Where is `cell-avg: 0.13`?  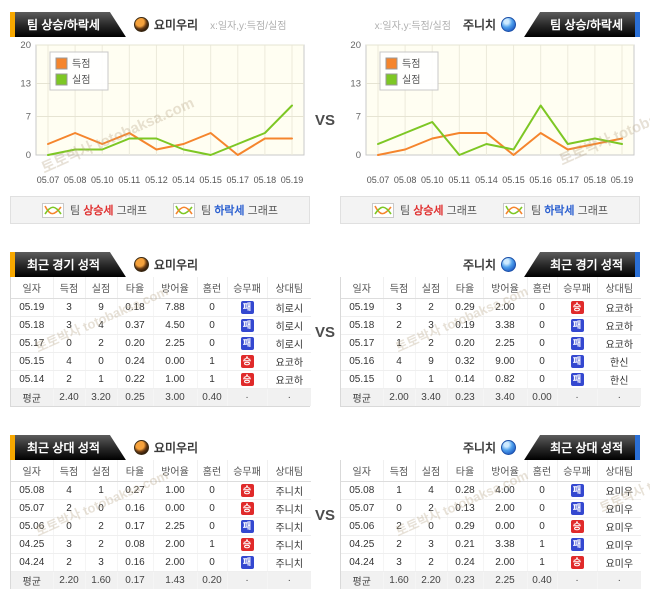 cell-avg: 0.13 is located at coordinates (465, 508).